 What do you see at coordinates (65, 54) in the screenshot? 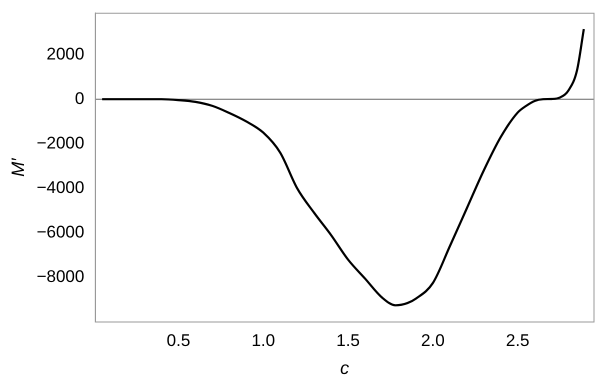
I see `y-tick-label: 2000` at bounding box center [65, 54].